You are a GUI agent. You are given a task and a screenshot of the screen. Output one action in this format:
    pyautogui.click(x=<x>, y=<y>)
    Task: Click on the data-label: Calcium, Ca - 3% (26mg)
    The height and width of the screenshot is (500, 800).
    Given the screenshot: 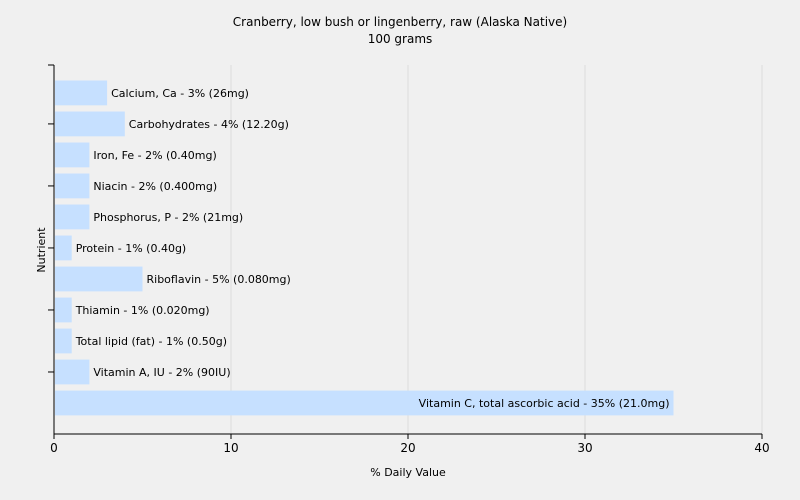 What is the action you would take?
    pyautogui.click(x=180, y=93)
    